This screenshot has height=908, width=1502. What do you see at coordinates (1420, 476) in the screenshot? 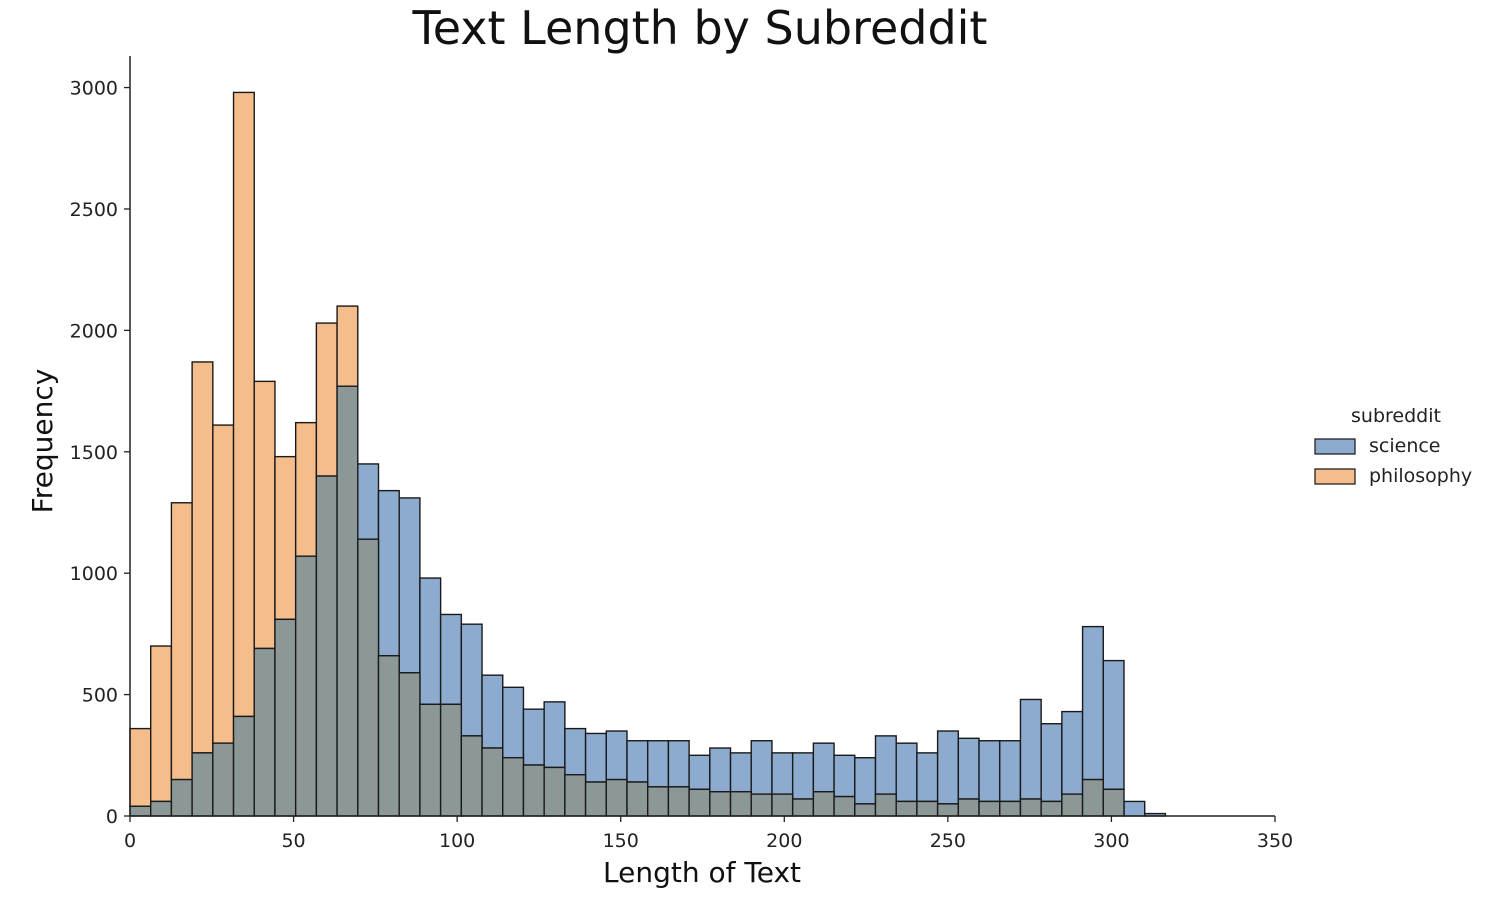
I see `legend-label-philosophy: philosophy` at bounding box center [1420, 476].